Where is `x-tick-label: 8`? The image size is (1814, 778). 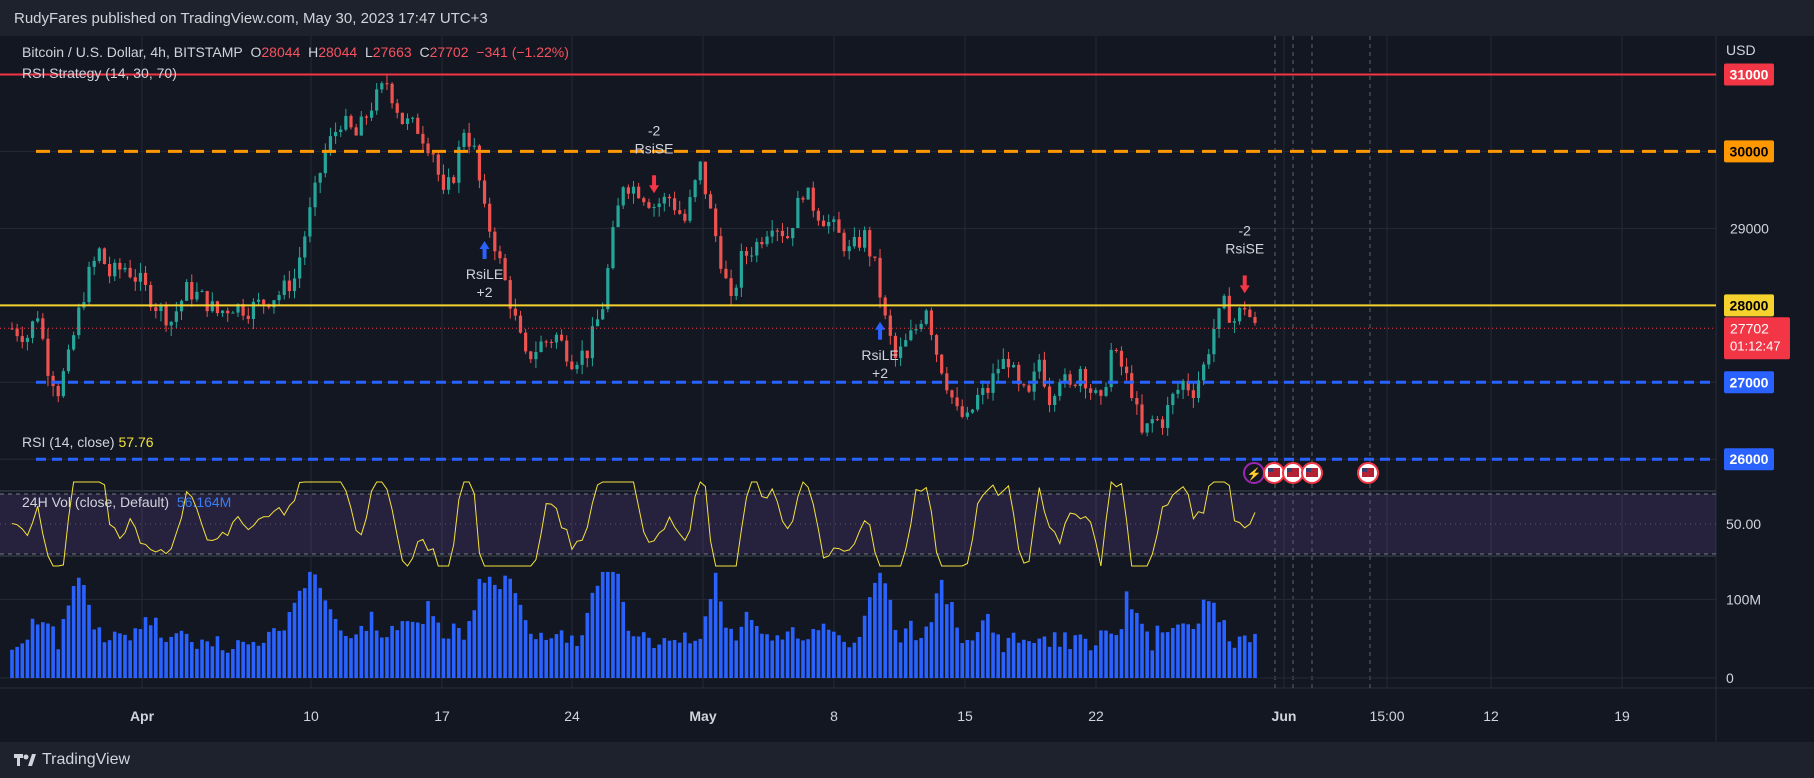
x-tick-label: 8 is located at coordinates (834, 716).